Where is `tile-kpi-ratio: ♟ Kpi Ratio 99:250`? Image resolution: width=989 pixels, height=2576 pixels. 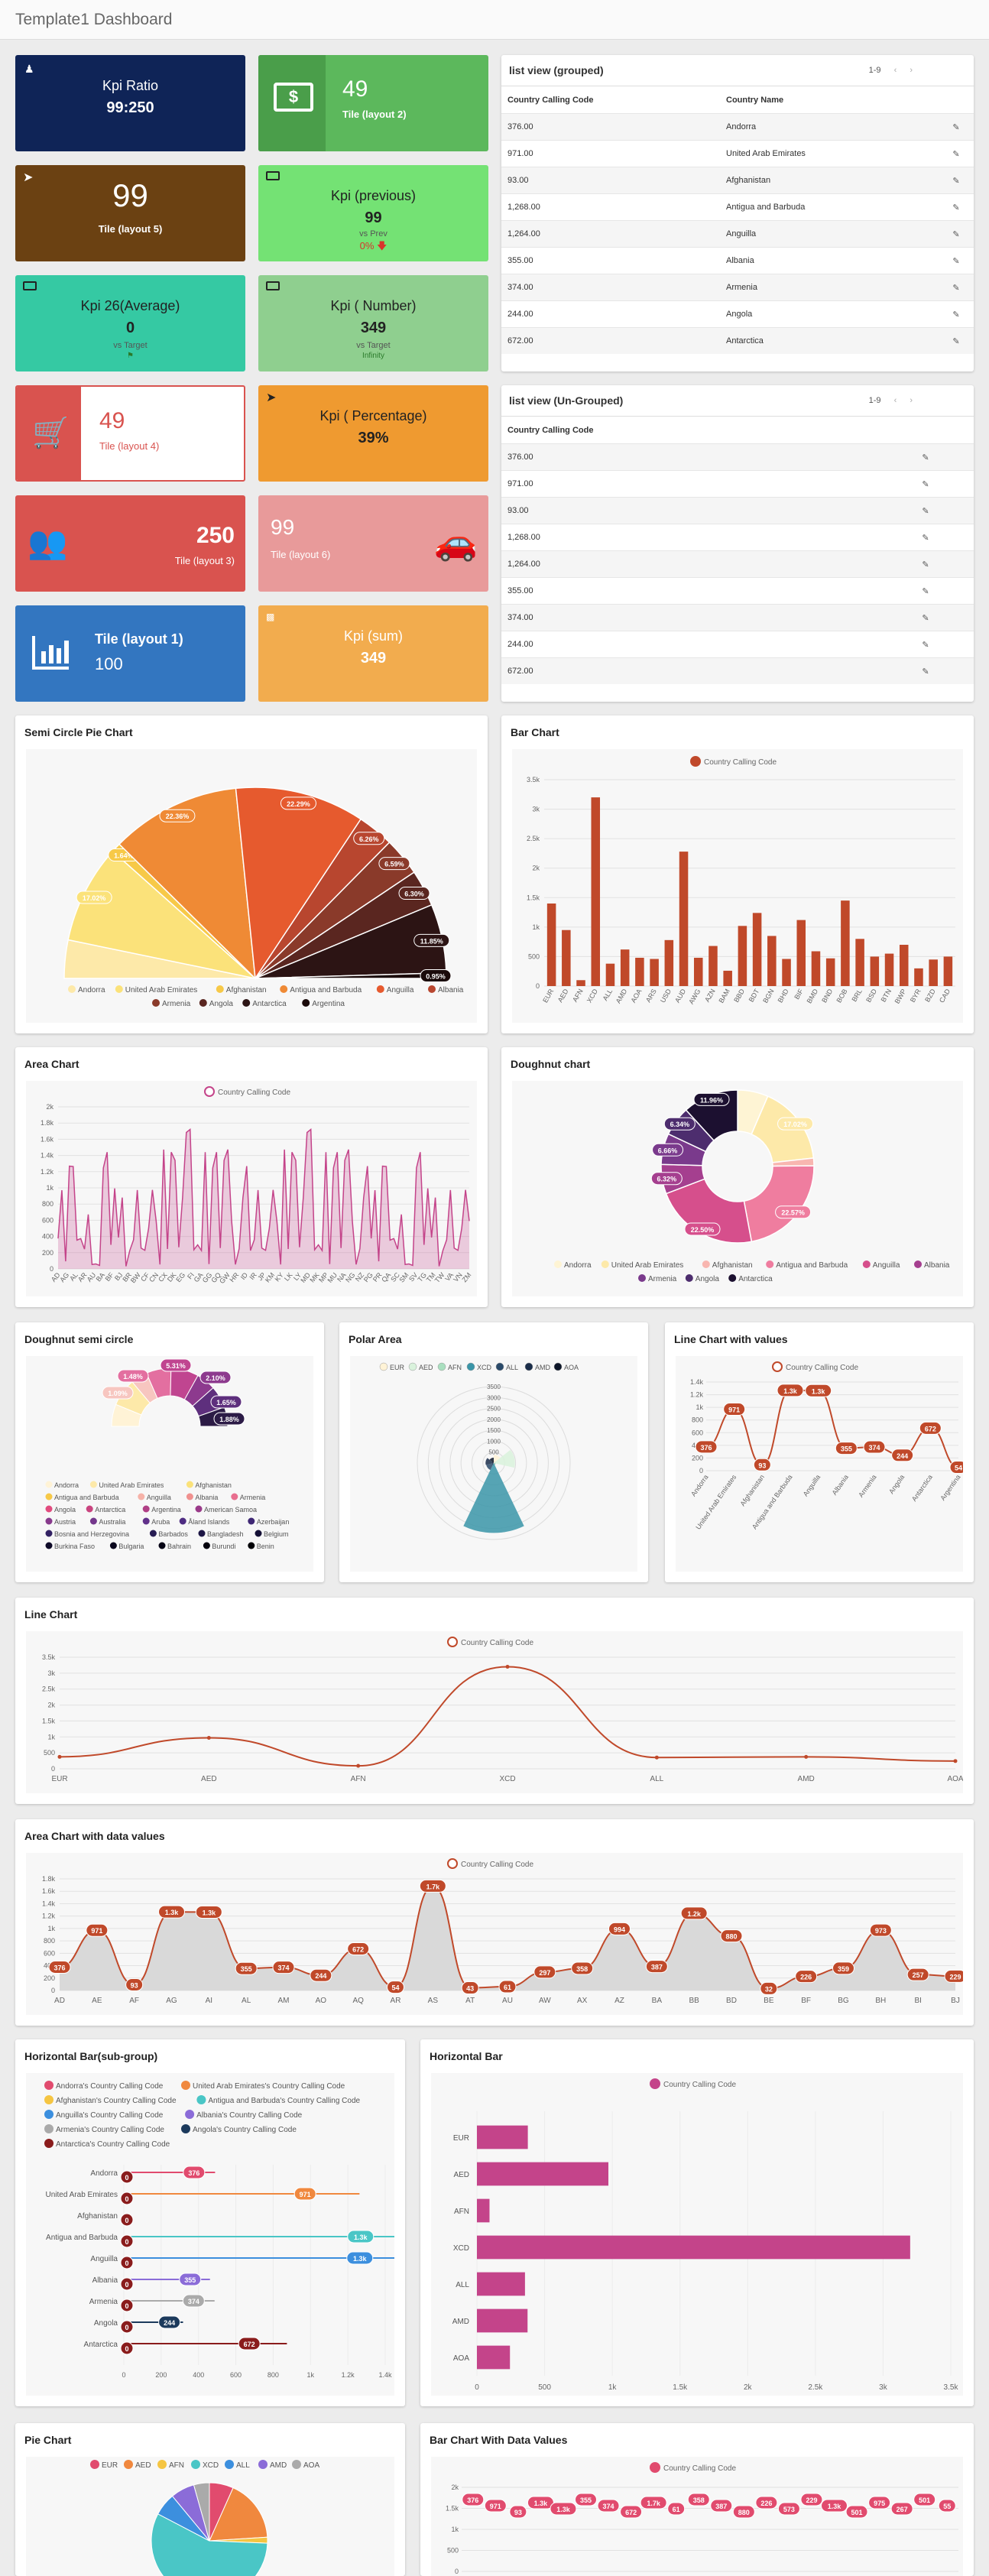 tile-kpi-ratio: ♟ Kpi Ratio 99:250 is located at coordinates (130, 103).